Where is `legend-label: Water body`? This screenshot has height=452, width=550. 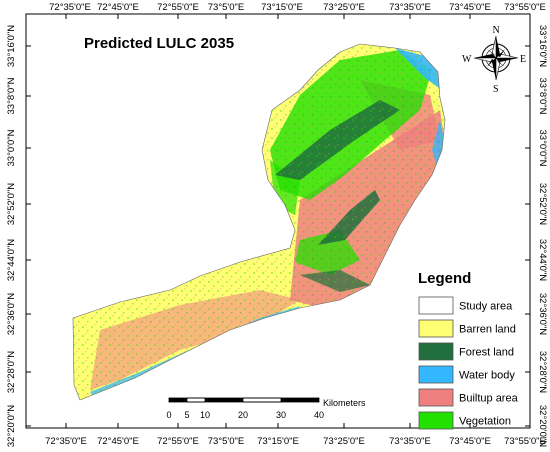 legend-label: Water body is located at coordinates (487, 376).